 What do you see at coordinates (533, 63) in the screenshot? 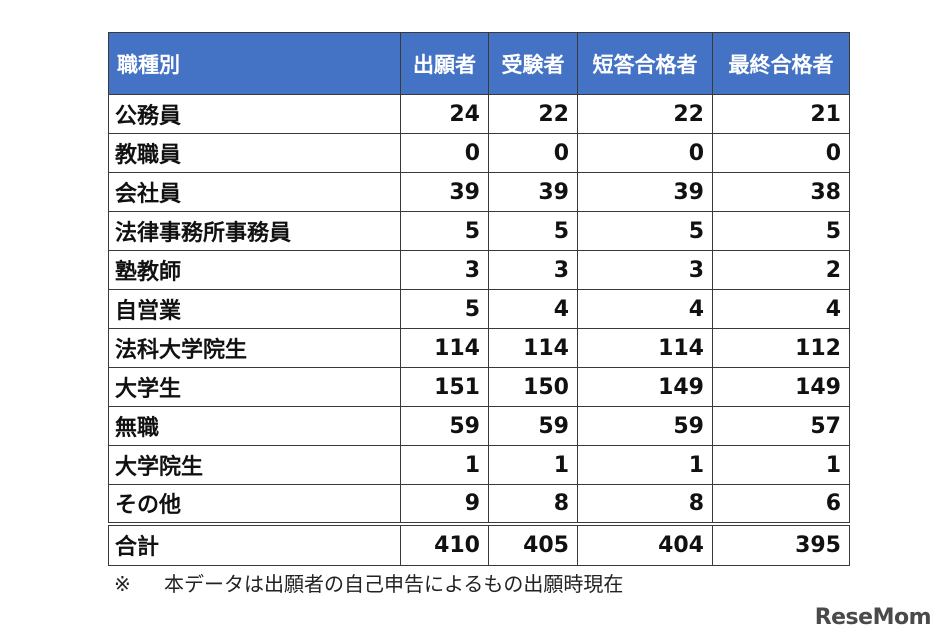
I see `column-header-examinees: 受験者` at bounding box center [533, 63].